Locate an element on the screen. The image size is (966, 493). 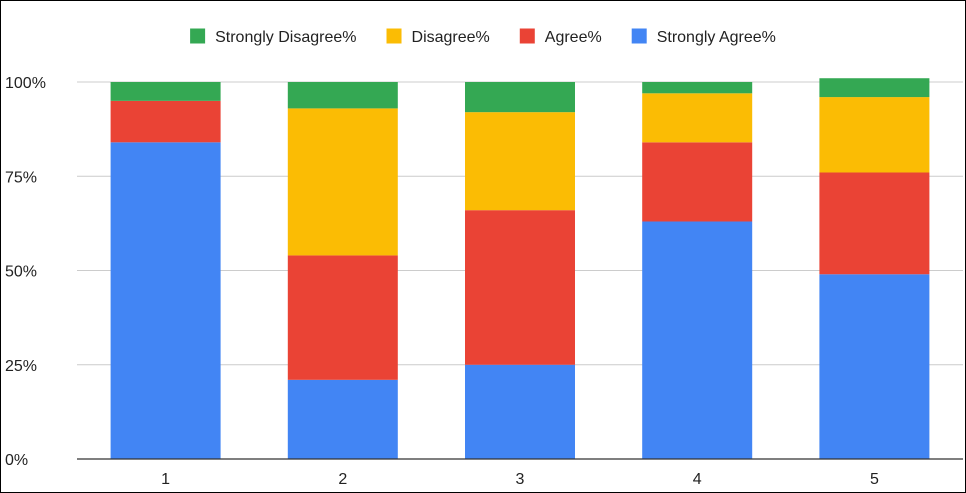
legend-label: Strongly Disagree% is located at coordinates (285, 37).